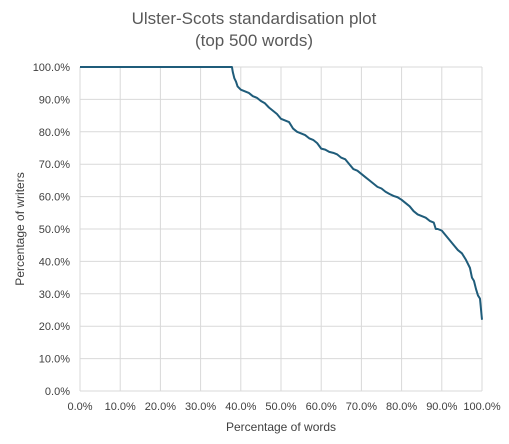 The image size is (509, 444). I want to click on y-tick-label: 40.0%, so click(54, 262).